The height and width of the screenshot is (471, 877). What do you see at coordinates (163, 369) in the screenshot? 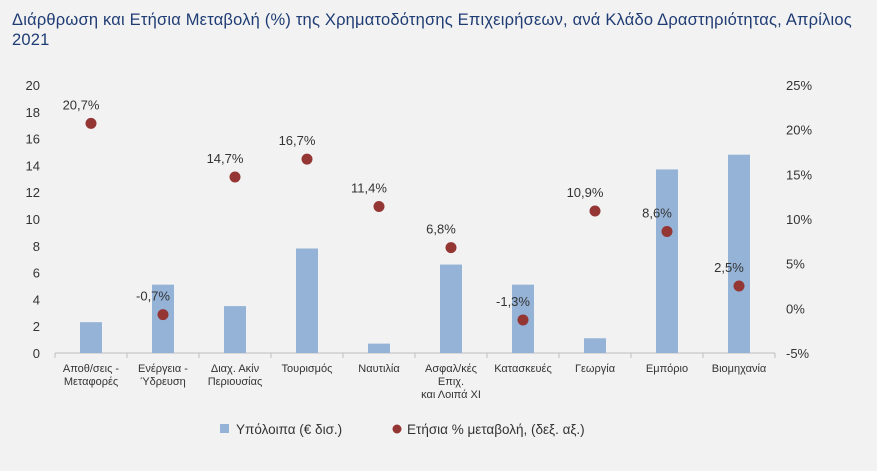
I see `category-label-line: Ενέργεια -` at bounding box center [163, 369].